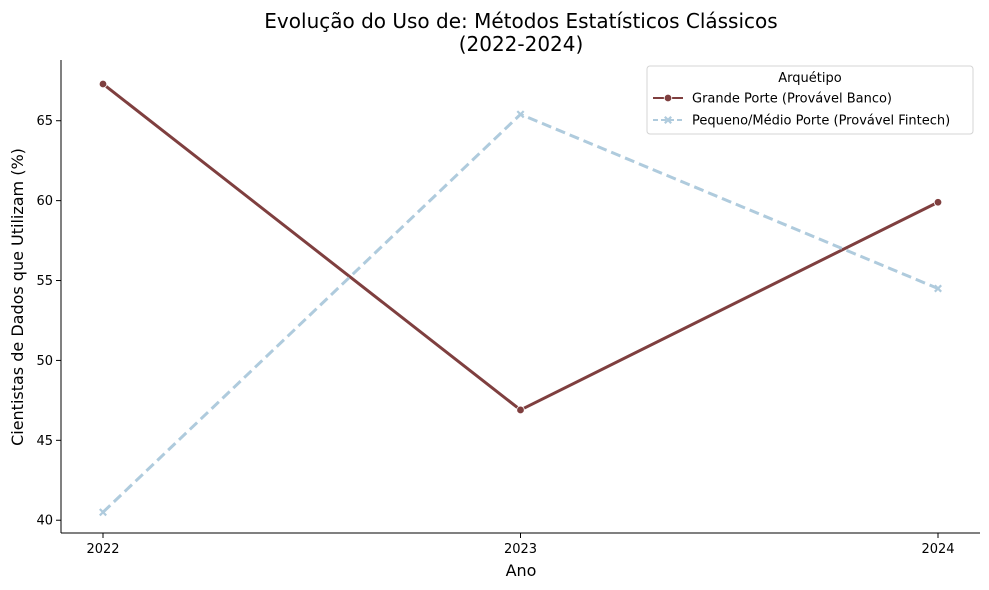 This screenshot has width=989, height=590. I want to click on y-axis-label: Cientistas de Dados que Utilizam (%), so click(17, 297).